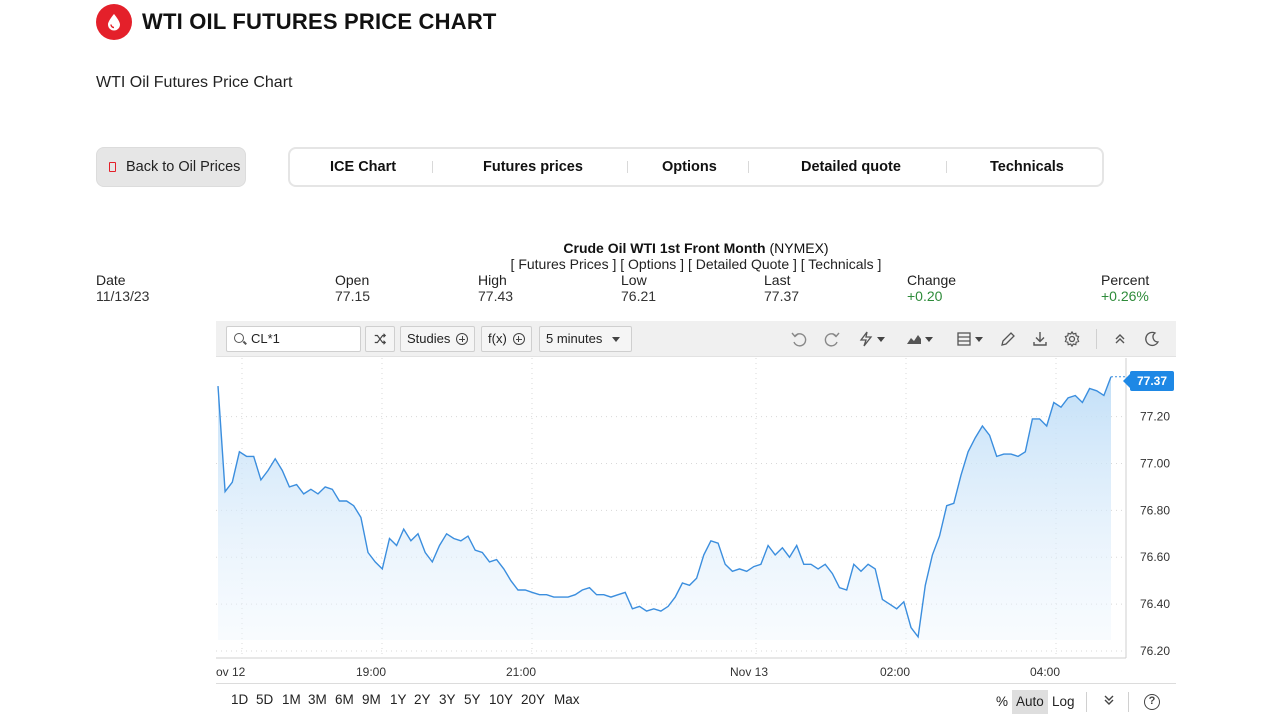  What do you see at coordinates (239, 338) in the screenshot?
I see `search-icon` at bounding box center [239, 338].